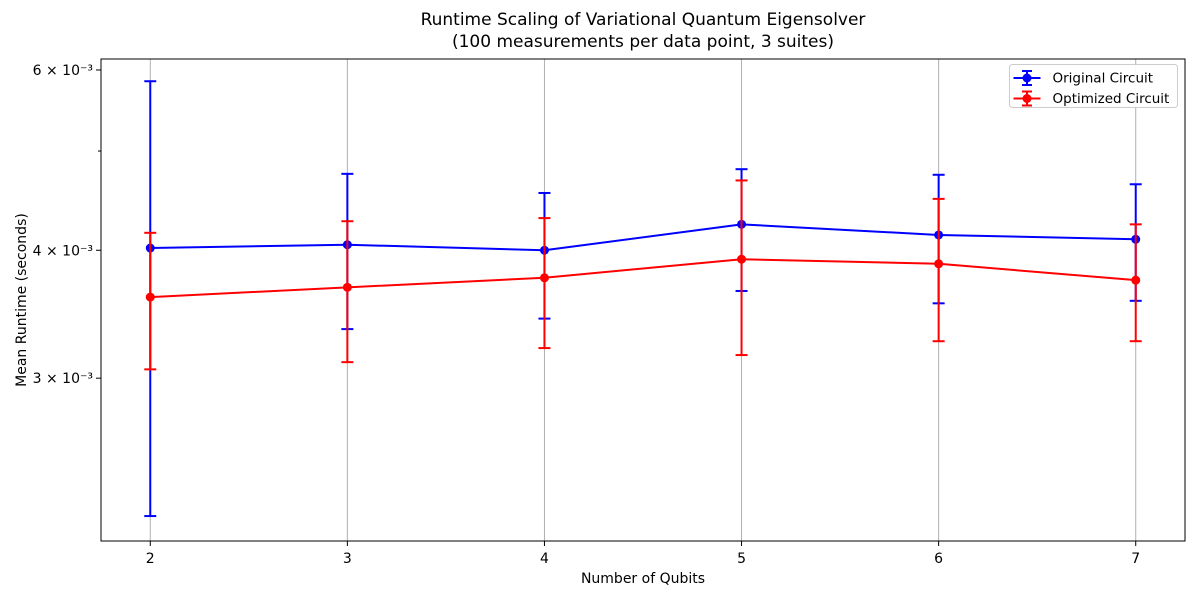 The width and height of the screenshot is (1200, 600). Describe the element at coordinates (63, 71) in the screenshot. I see `y-tick-label: 6 × 10⁻³` at that location.